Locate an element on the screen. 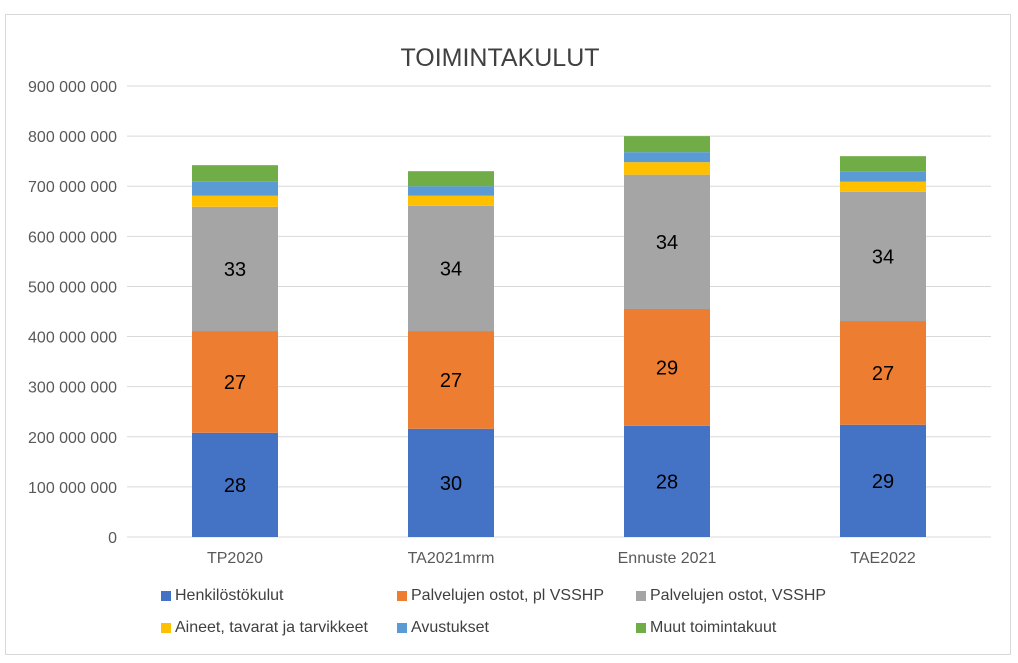 The height and width of the screenshot is (663, 1018). x-tick-label: TP2020 is located at coordinates (235, 558).